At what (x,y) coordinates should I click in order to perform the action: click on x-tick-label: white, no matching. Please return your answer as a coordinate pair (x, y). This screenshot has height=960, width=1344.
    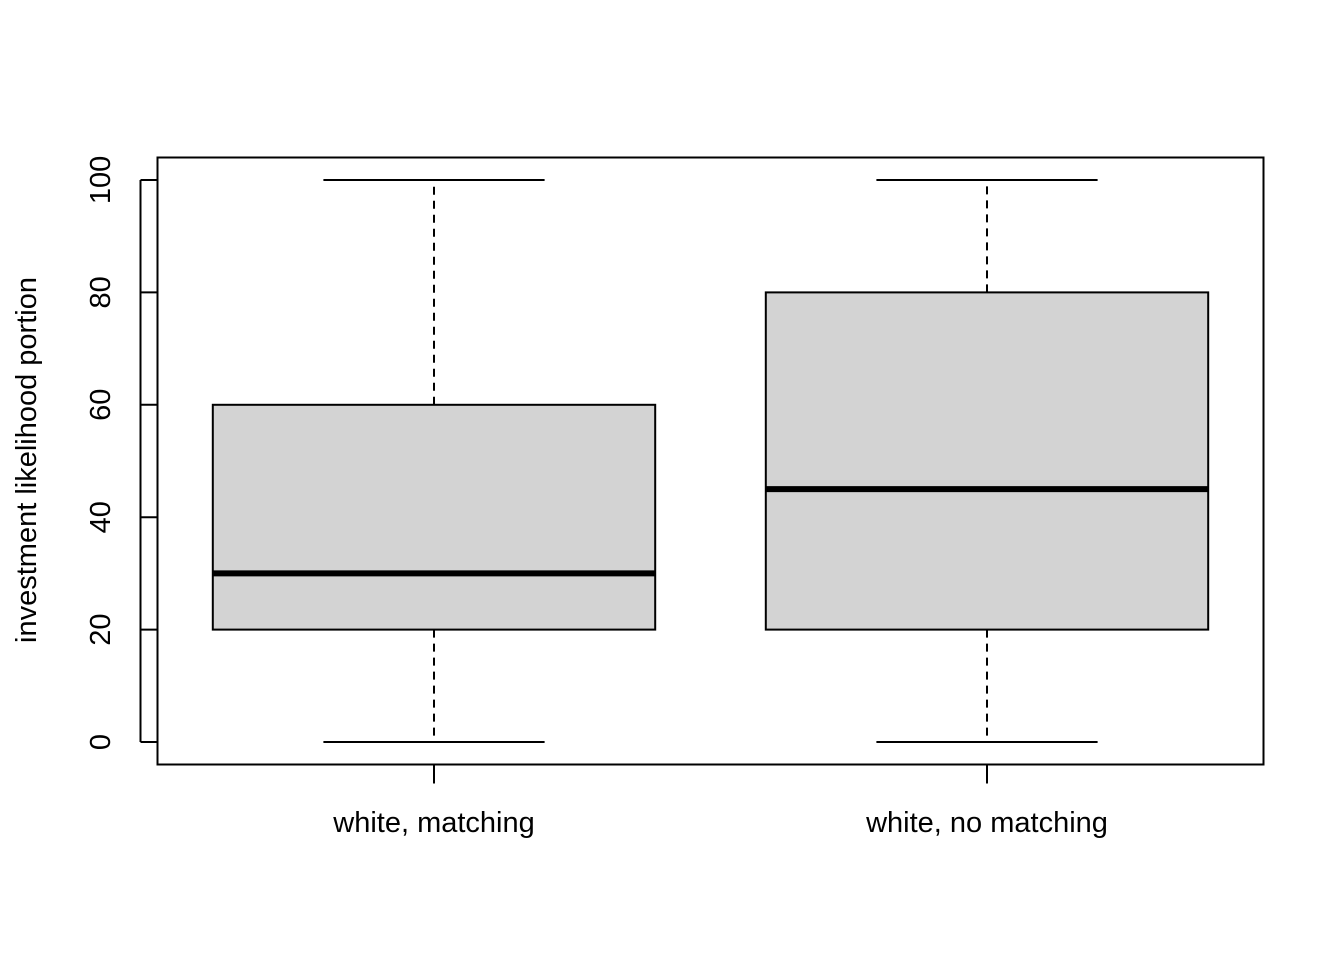
    Looking at the image, I should click on (986, 823).